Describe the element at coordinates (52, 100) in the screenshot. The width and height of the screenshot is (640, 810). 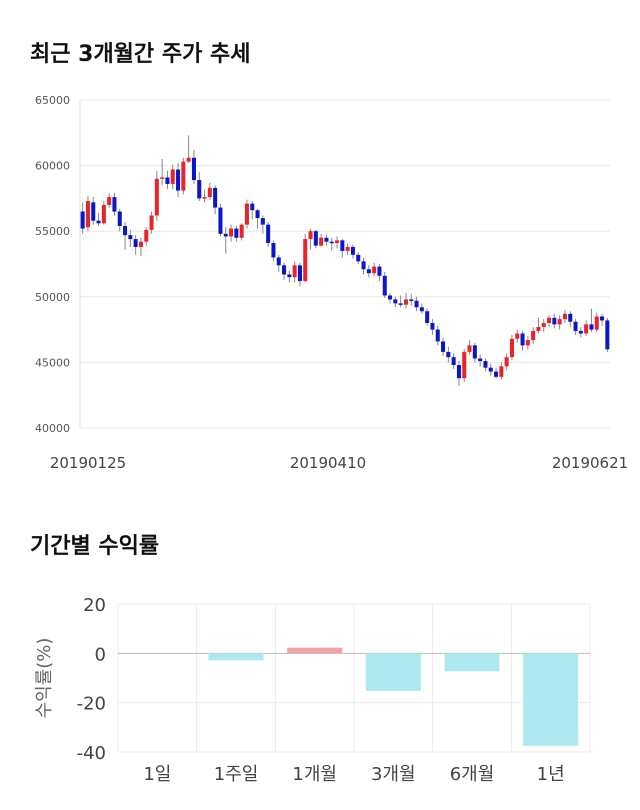
I see `y-tick-label: 65000` at that location.